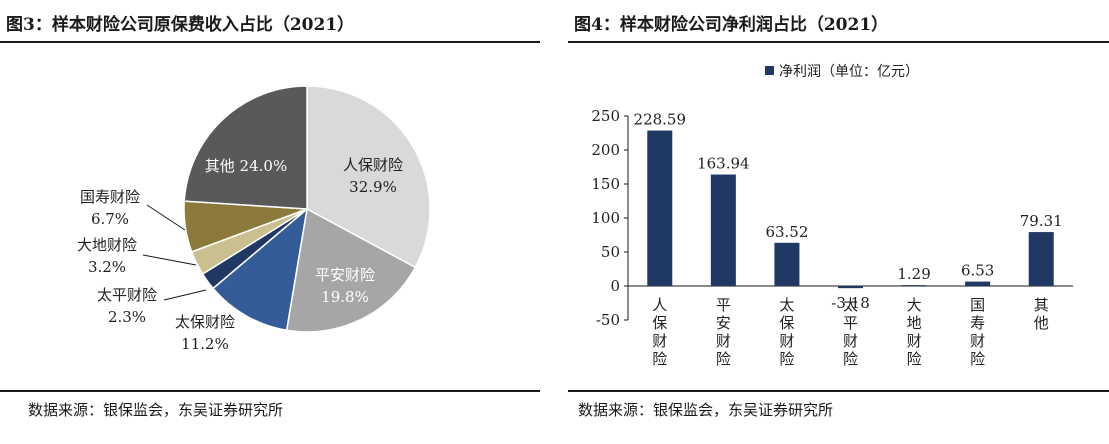 The width and height of the screenshot is (1109, 444). Describe the element at coordinates (373, 165) in the screenshot. I see `pie-label-name-1: 人保财险` at that location.